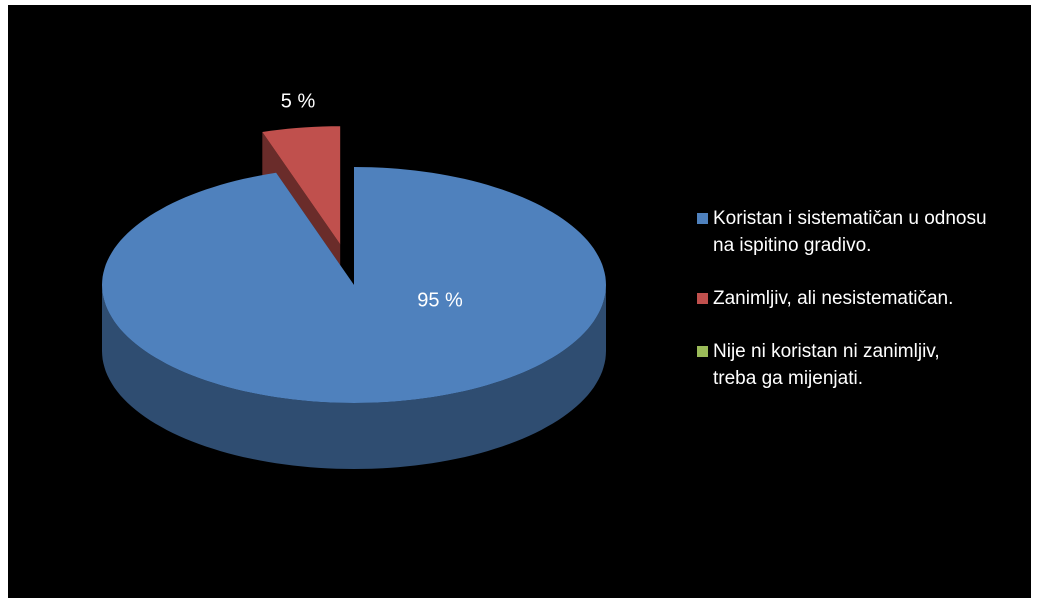 This screenshot has width=1041, height=606. What do you see at coordinates (301, 185) in the screenshot?
I see `slice` at bounding box center [301, 185].